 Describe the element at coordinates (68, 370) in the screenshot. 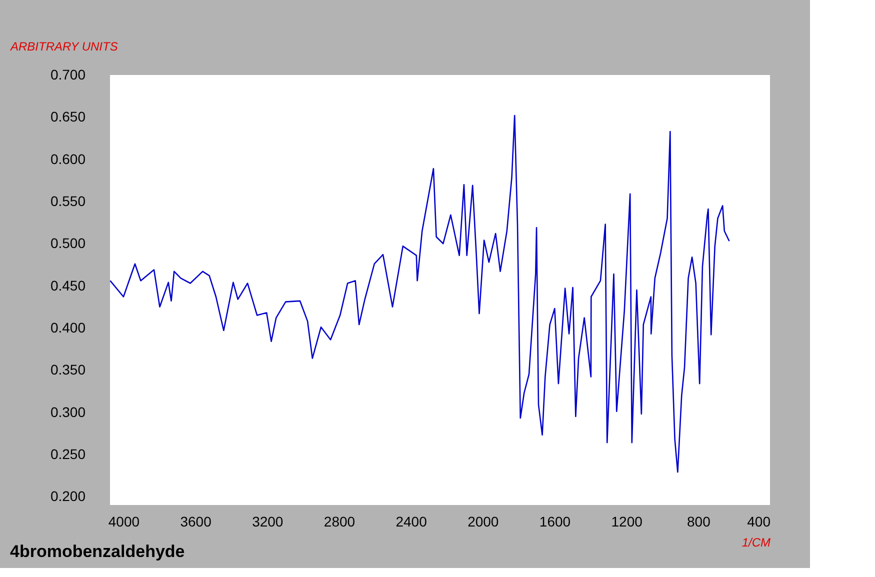

I see `y-tick-label: 0.350` at that location.